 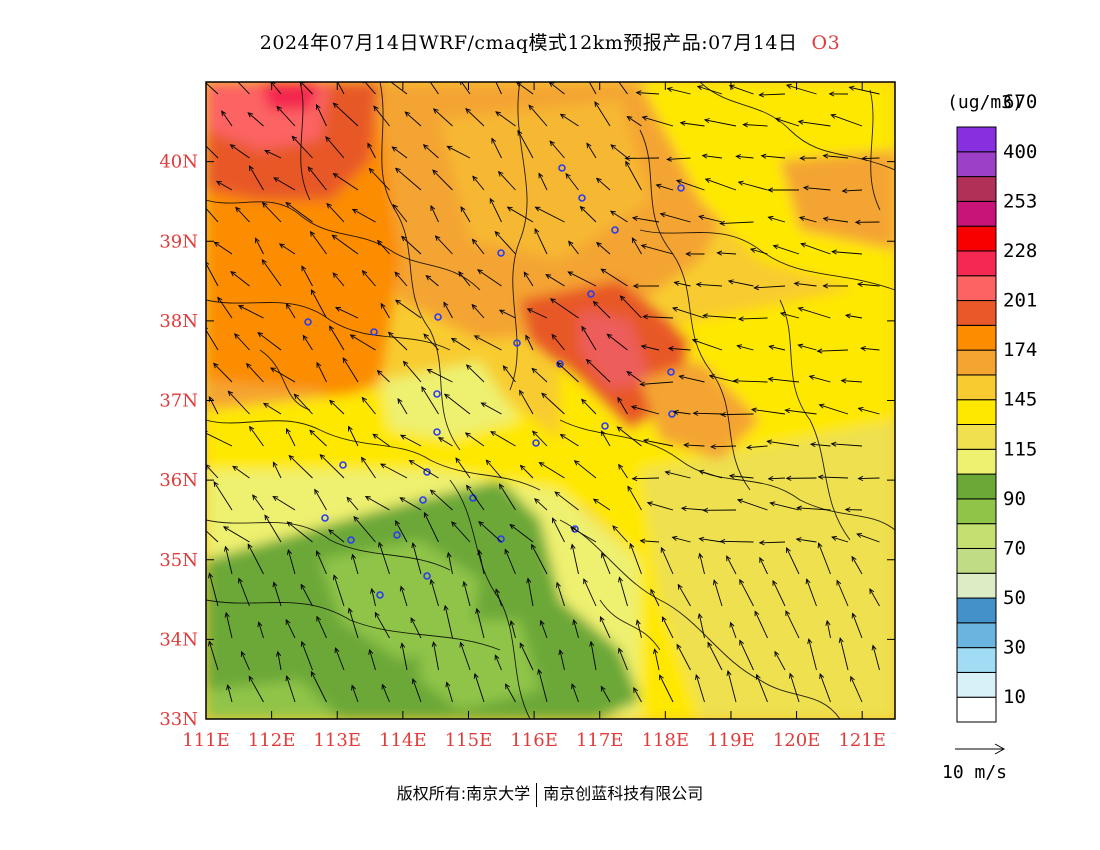 I want to click on lat-tick-label: 33N, so click(x=178, y=719).